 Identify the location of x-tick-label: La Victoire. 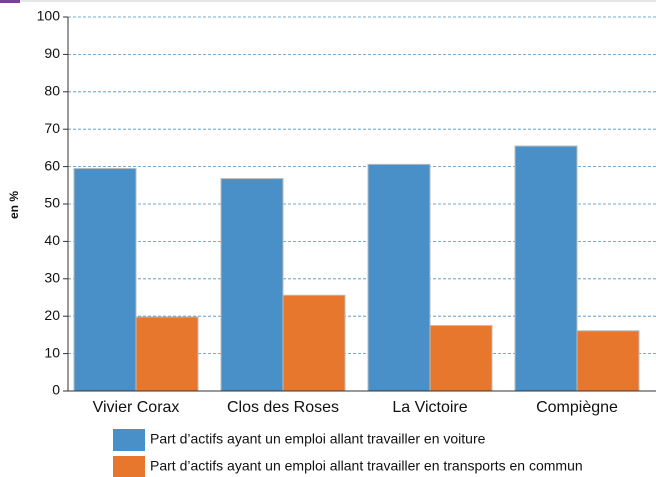
(429, 407).